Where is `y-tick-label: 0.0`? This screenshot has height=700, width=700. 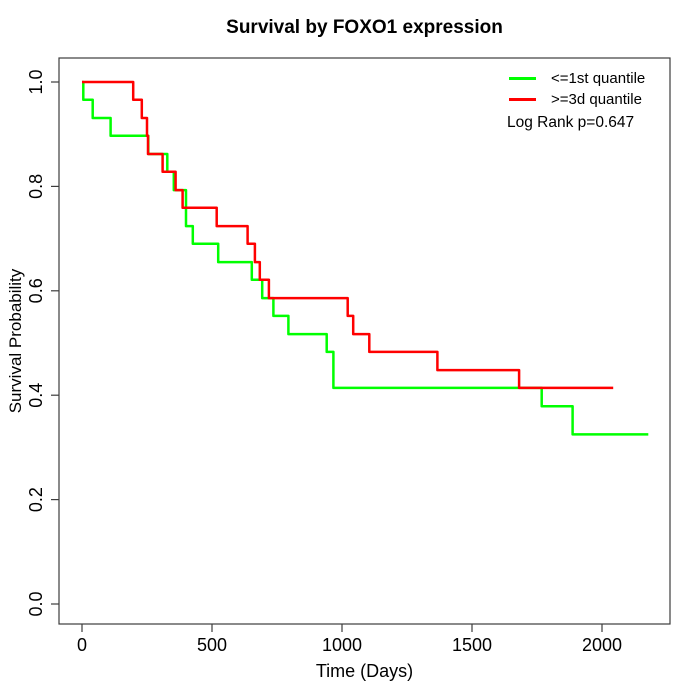
y-tick-label: 0.0 is located at coordinates (36, 603).